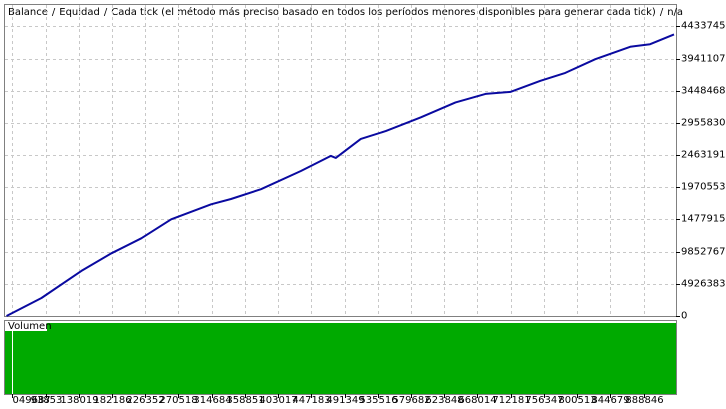  I want to click on x-tick-label: 270518, so click(178, 400).